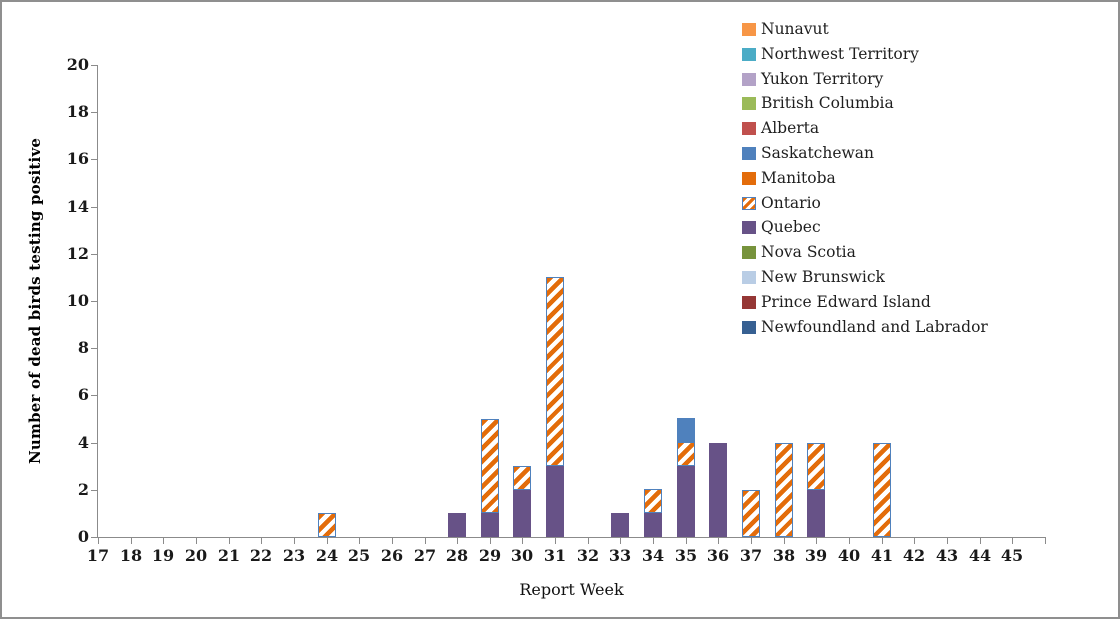 This screenshot has height=619, width=1120. I want to click on x-tick-label: 27, so click(425, 555).